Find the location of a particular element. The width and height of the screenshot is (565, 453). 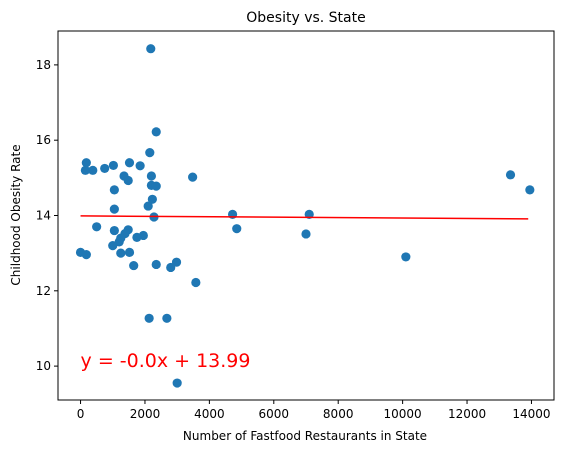

x-tick-label: 14000 is located at coordinates (531, 414).